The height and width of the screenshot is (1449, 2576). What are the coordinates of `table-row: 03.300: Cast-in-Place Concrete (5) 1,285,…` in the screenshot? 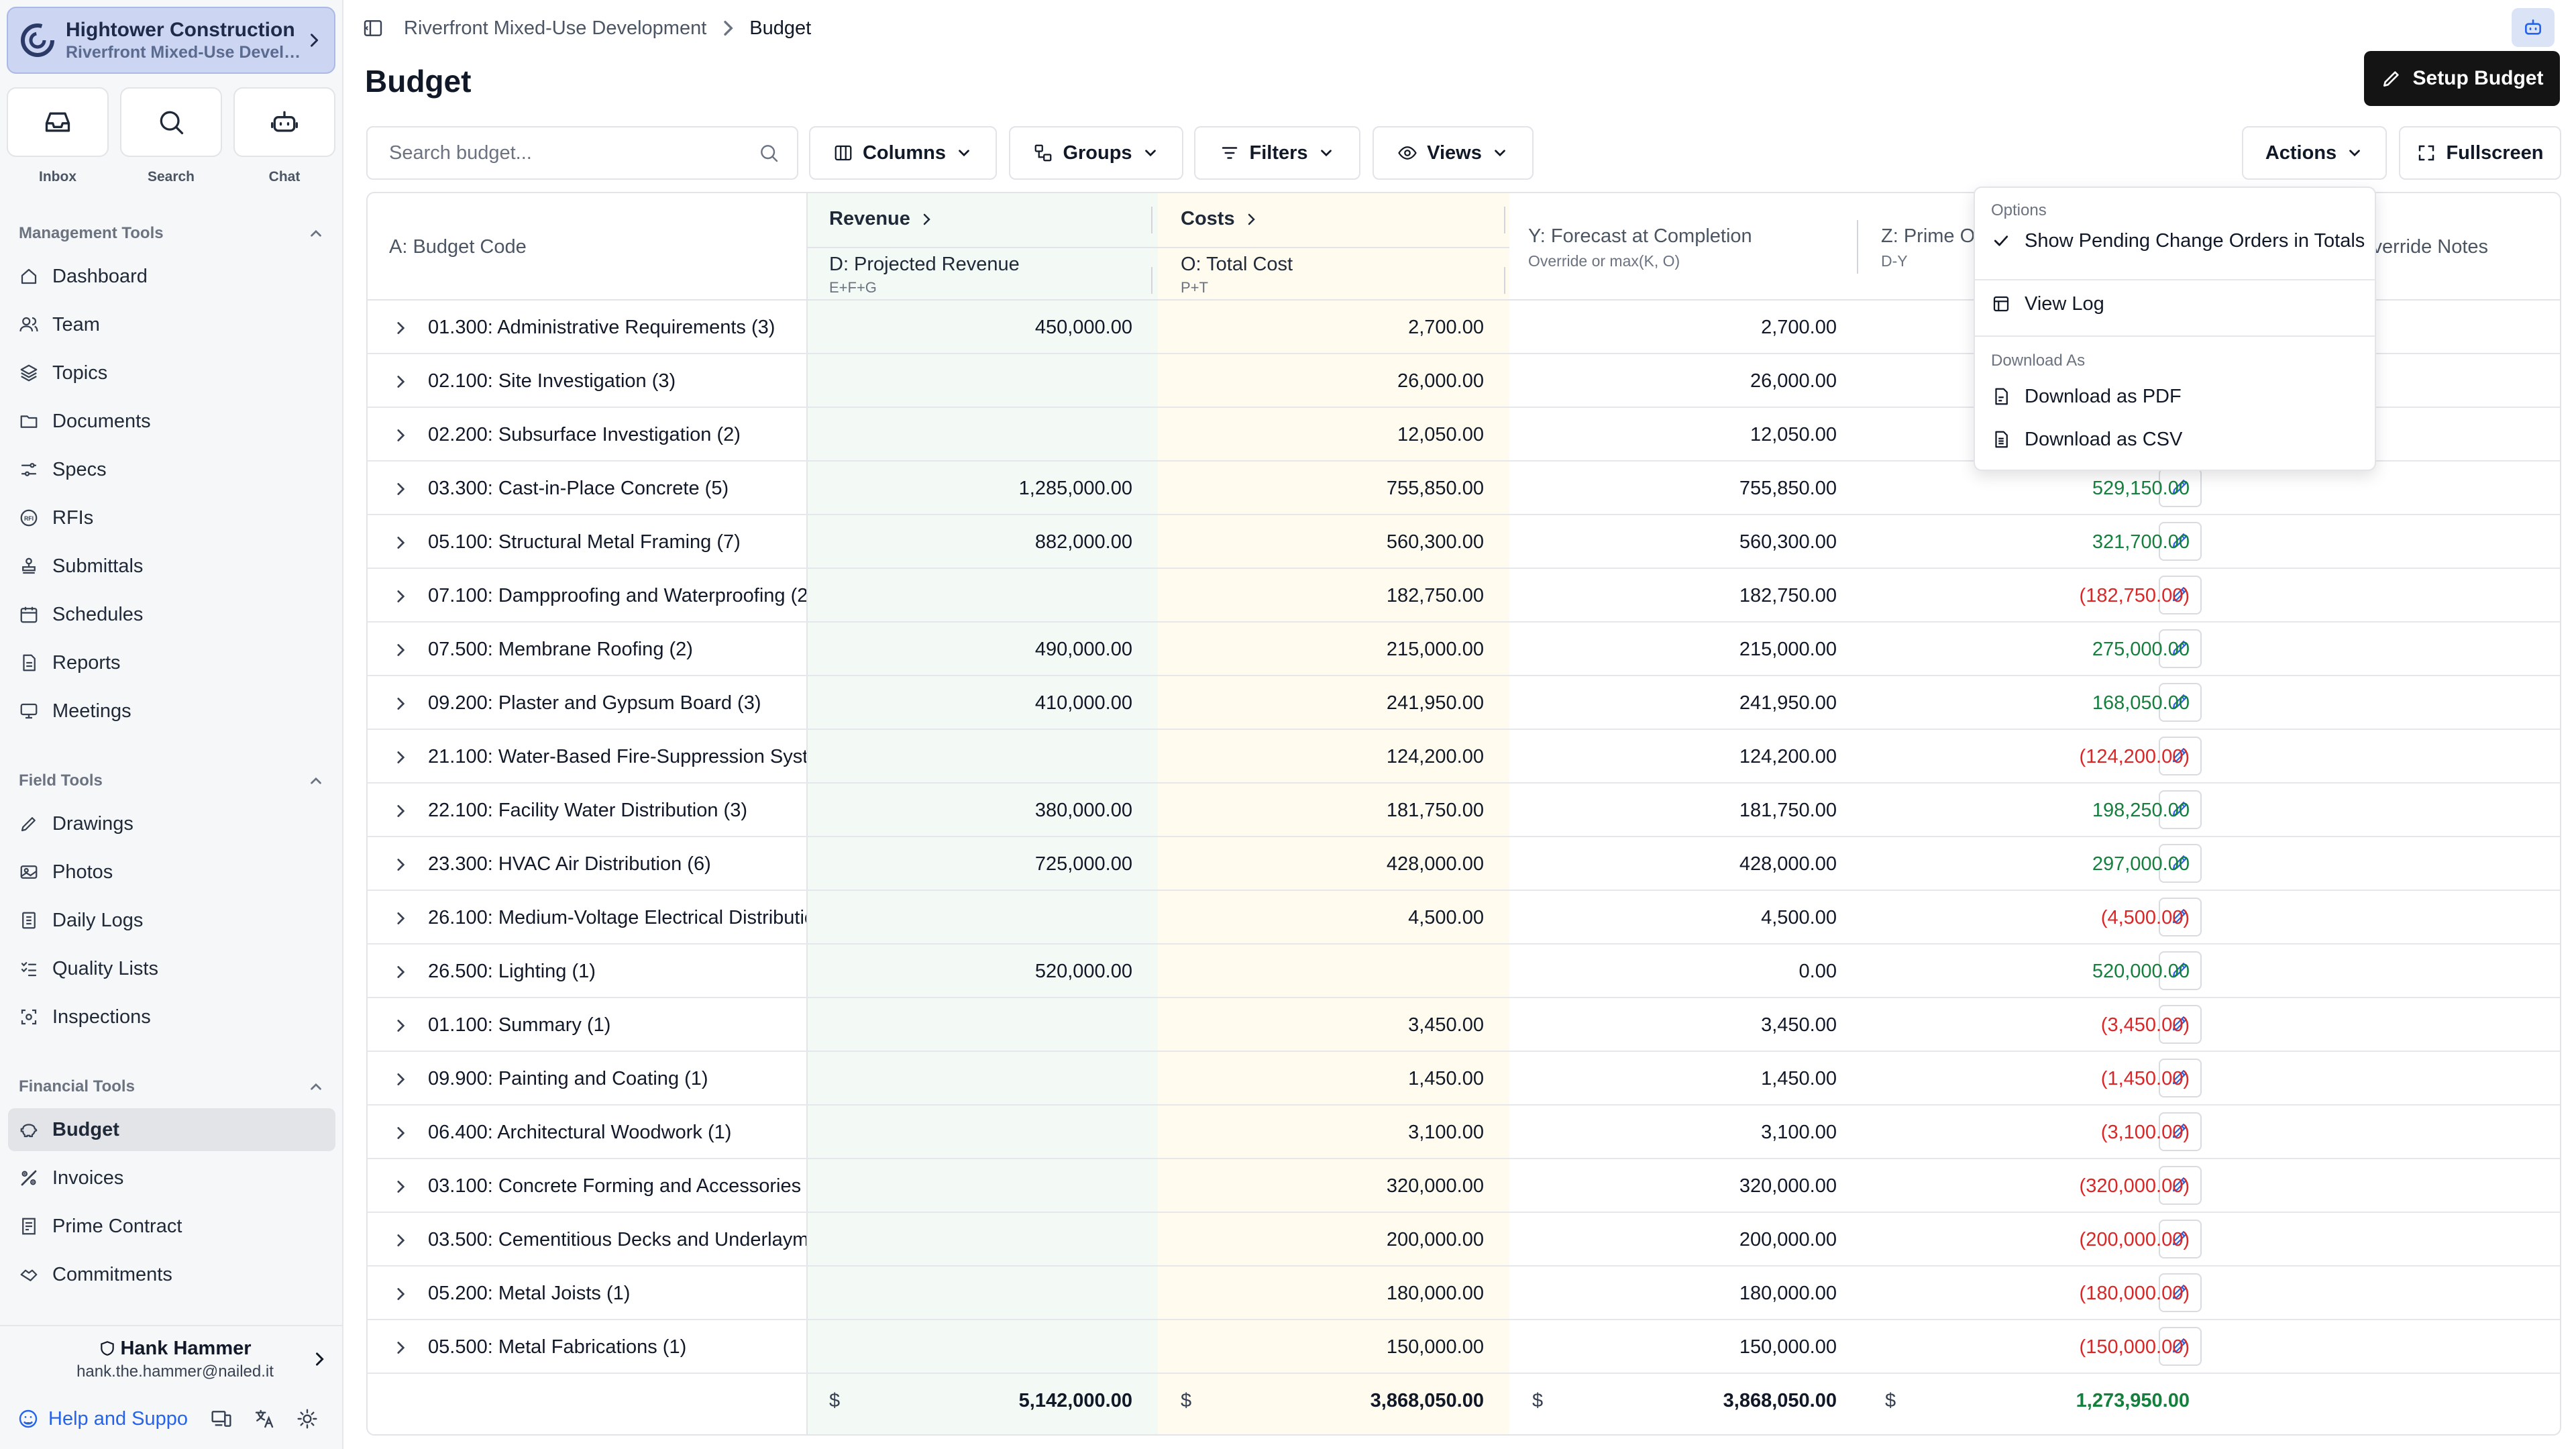 It's located at (1464, 488).